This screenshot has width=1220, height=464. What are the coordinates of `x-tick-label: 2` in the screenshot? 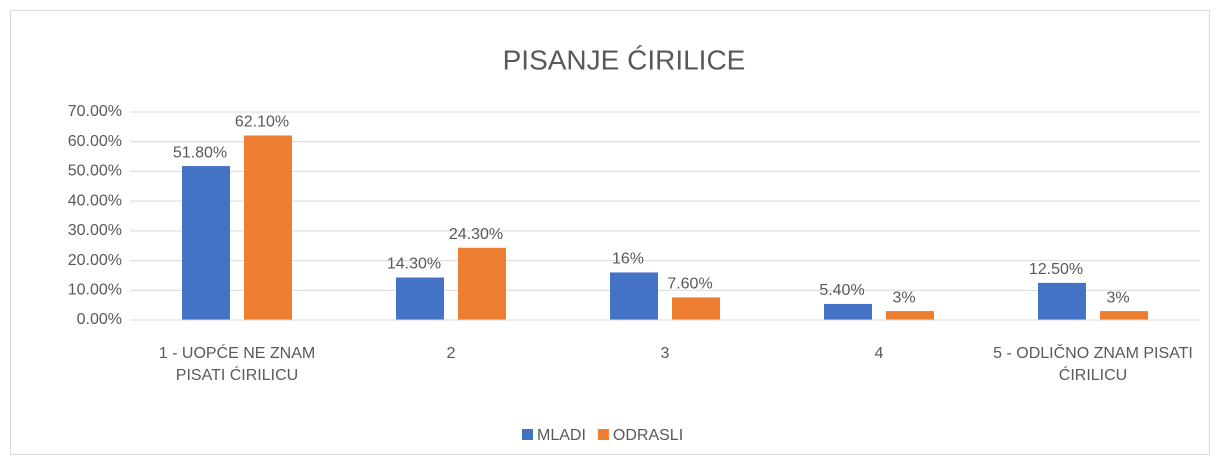 It's located at (451, 353).